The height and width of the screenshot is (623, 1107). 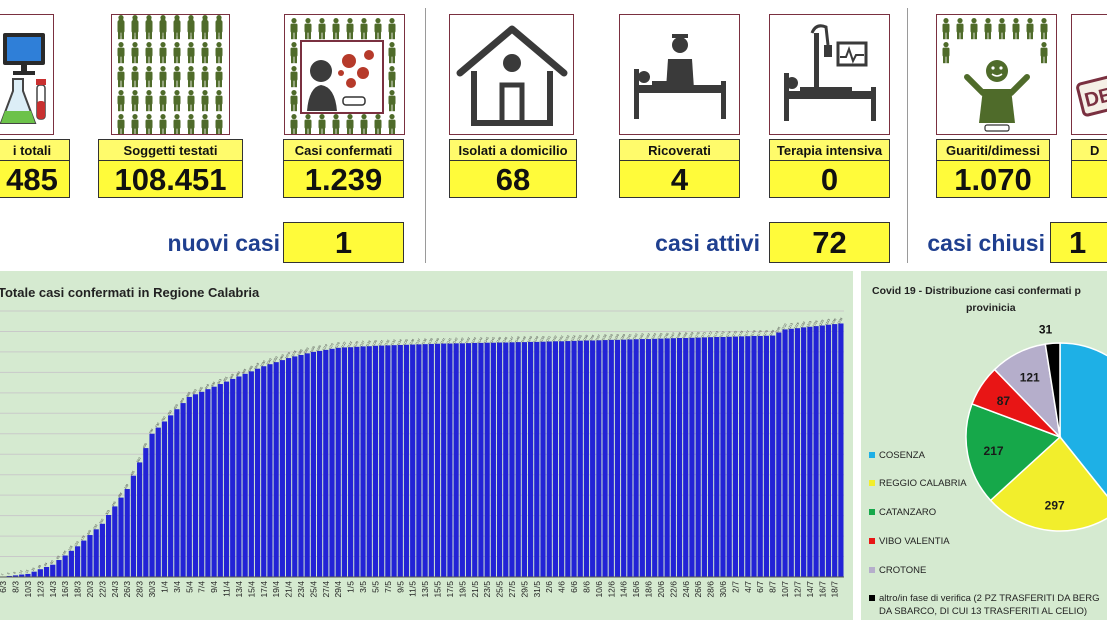 What do you see at coordinates (598, 338) in the screenshot?
I see `bar-data-label: 1157` at bounding box center [598, 338].